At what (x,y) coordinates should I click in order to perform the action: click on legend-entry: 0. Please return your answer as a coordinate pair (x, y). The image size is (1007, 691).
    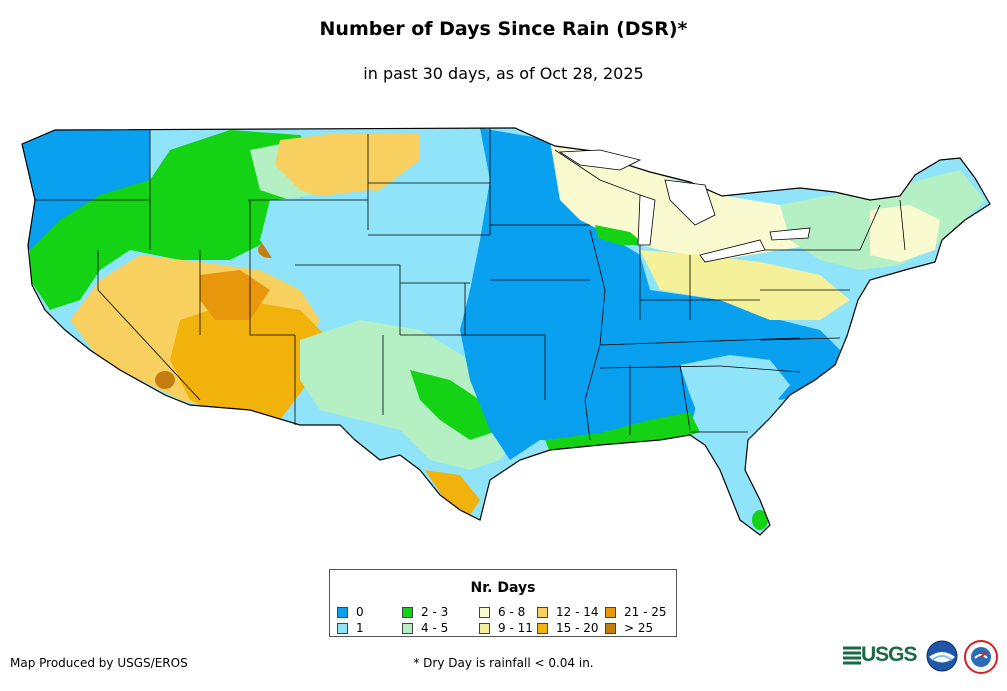
    Looking at the image, I should click on (350, 612).